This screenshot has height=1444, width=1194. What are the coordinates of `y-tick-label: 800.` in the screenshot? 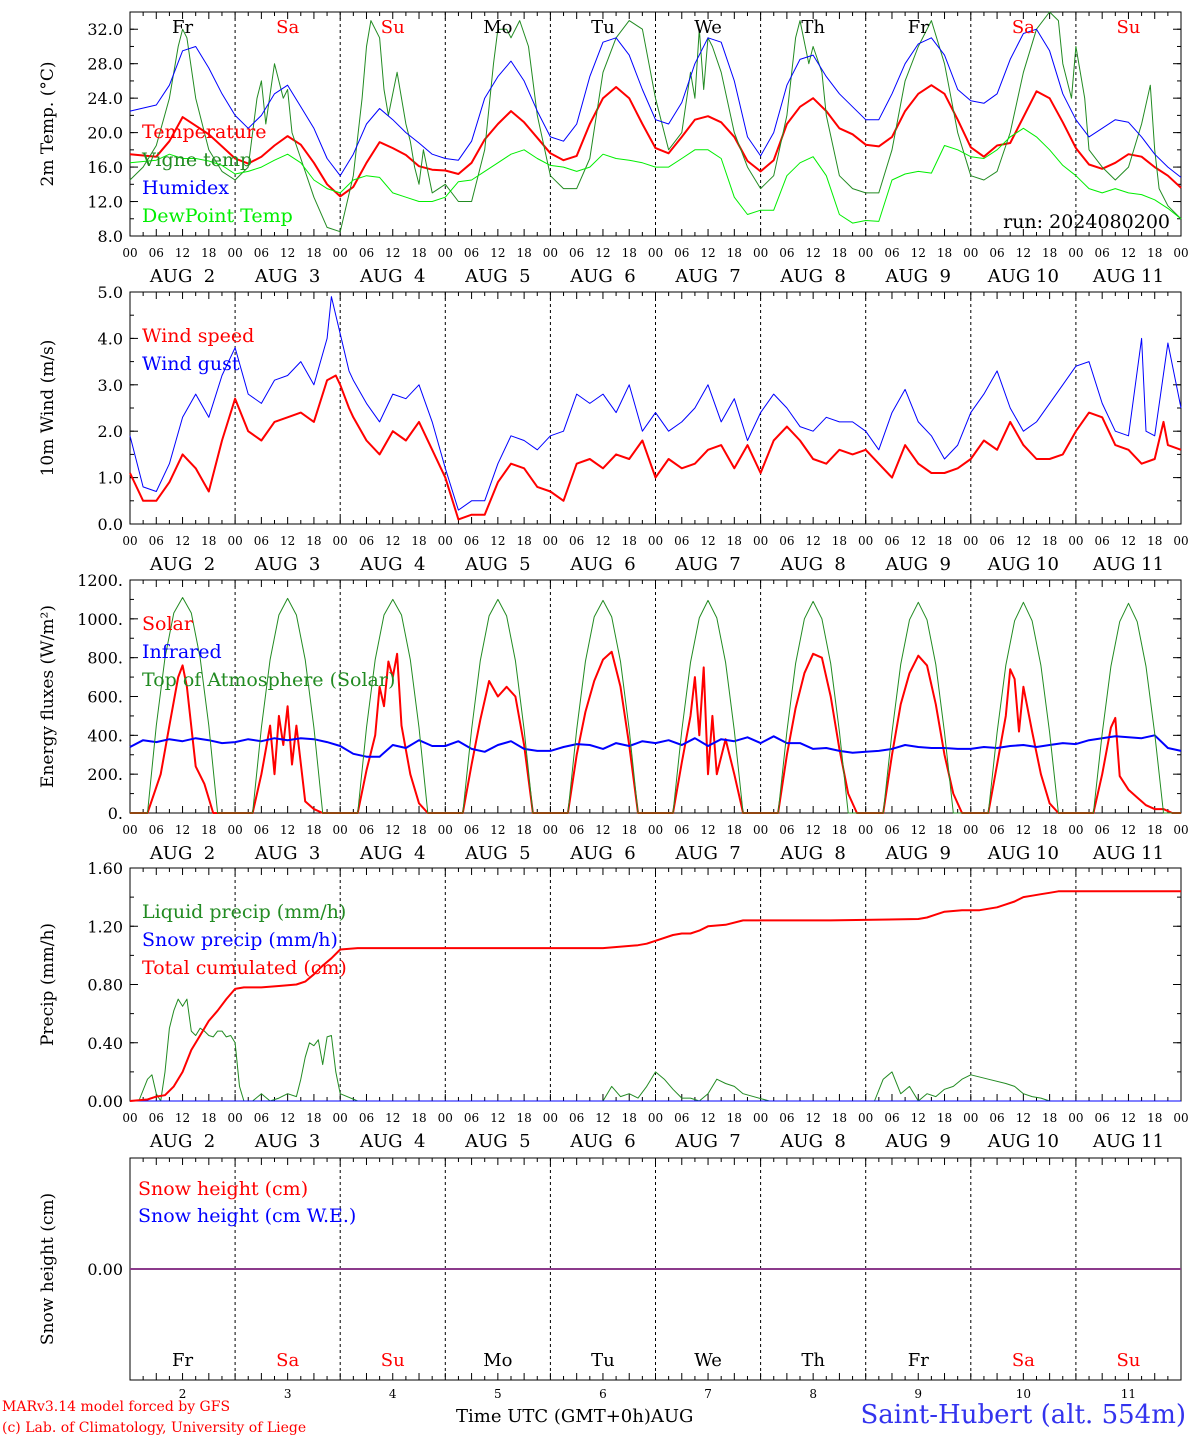 It's located at (105, 658).